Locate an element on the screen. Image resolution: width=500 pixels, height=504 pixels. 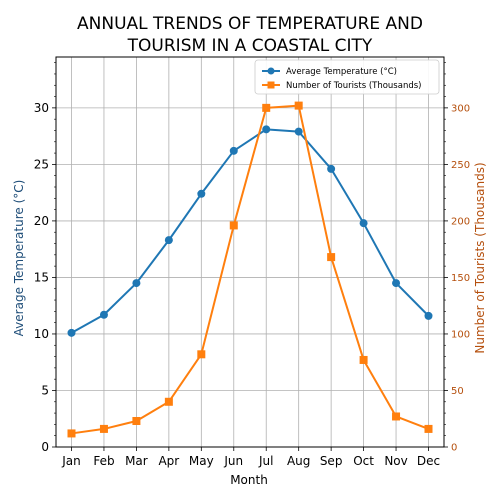
y-left-tick-label: 30 is located at coordinates (41, 108).